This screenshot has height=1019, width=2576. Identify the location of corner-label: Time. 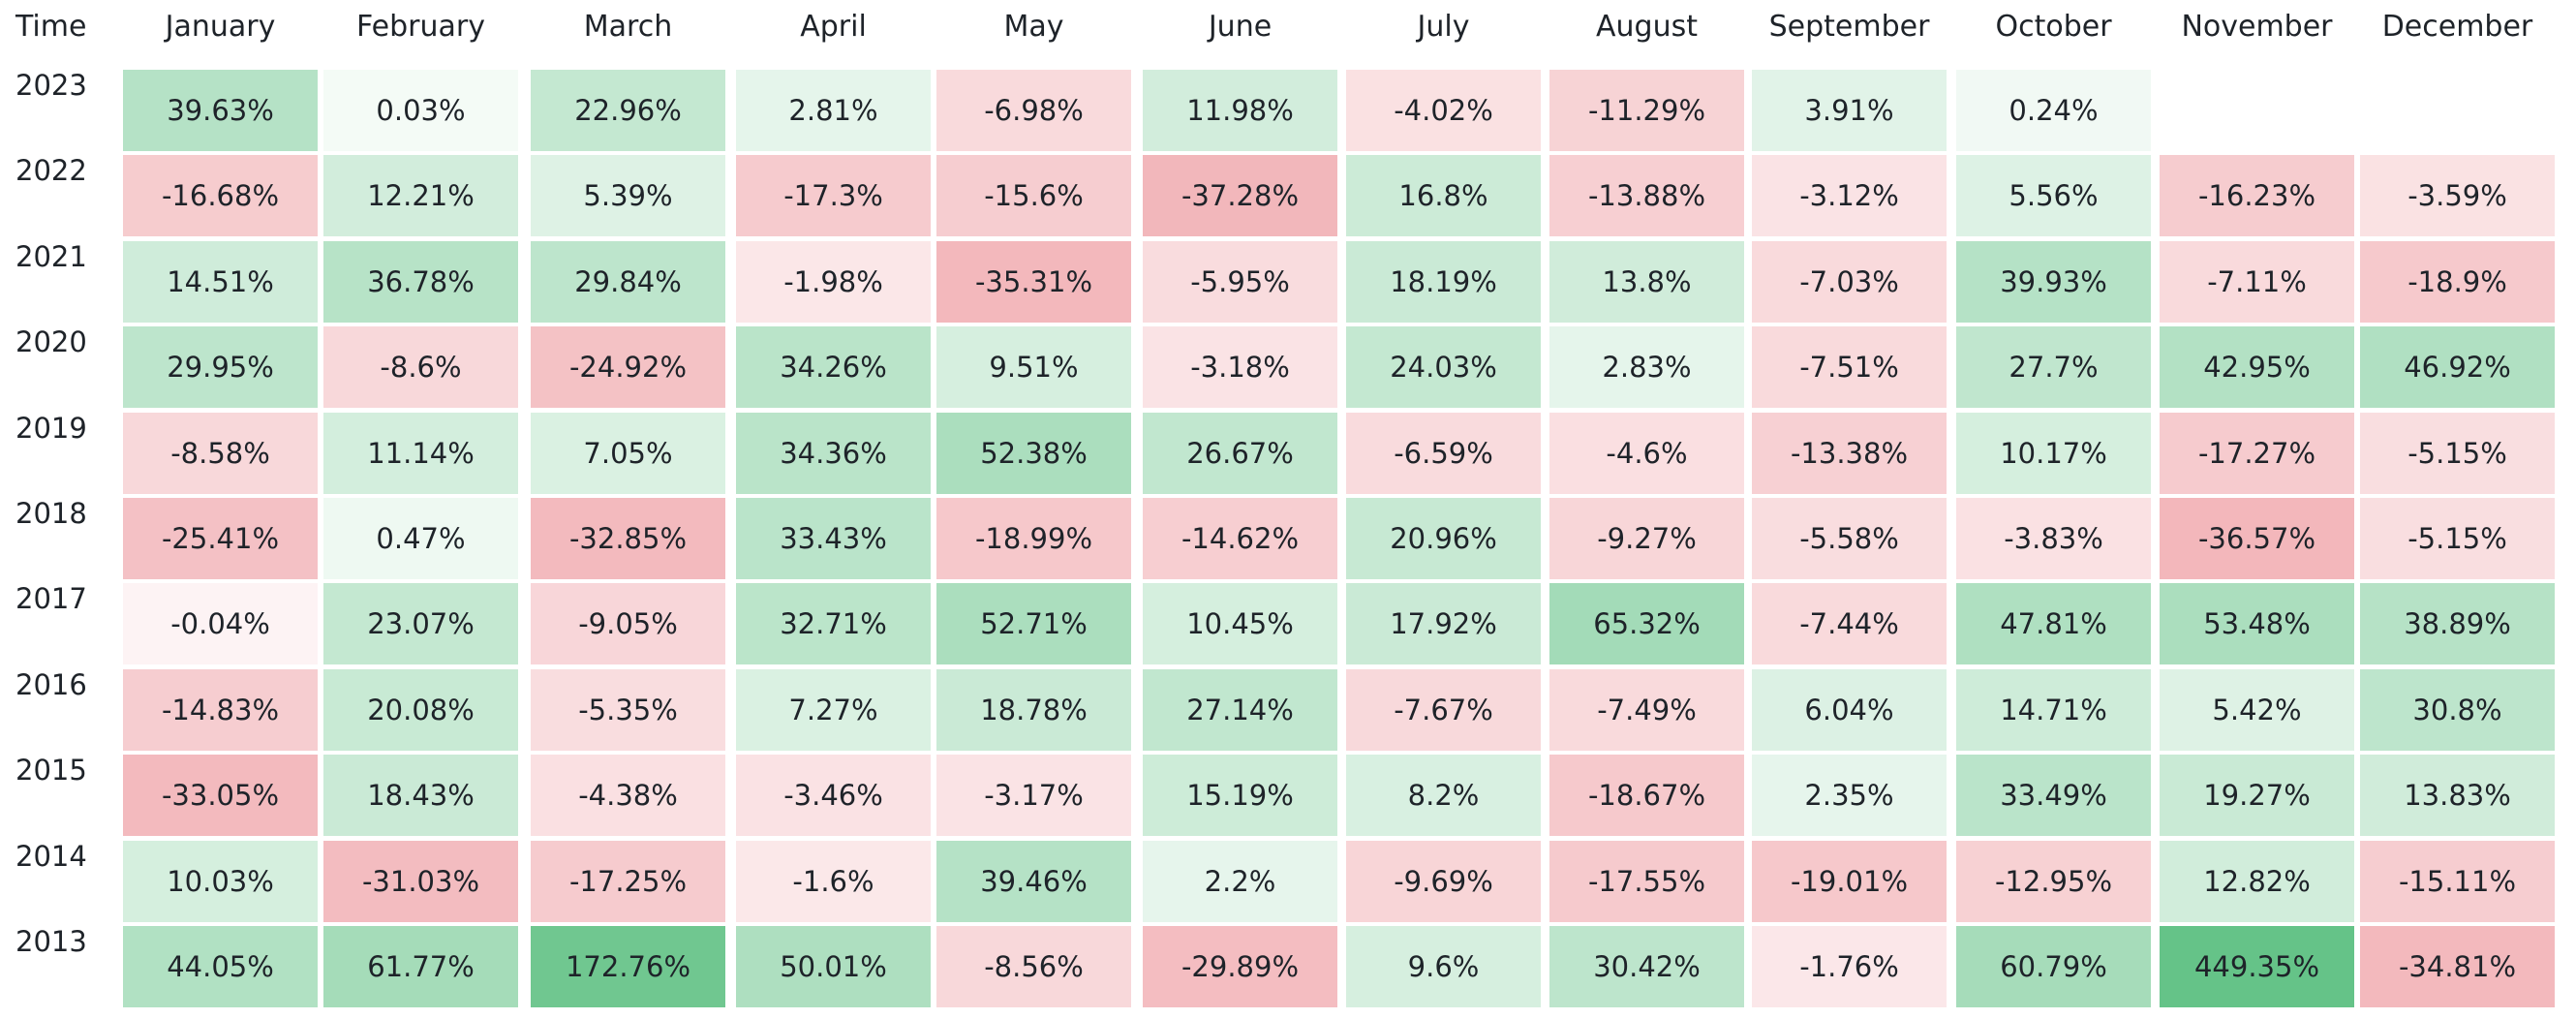
(51, 27).